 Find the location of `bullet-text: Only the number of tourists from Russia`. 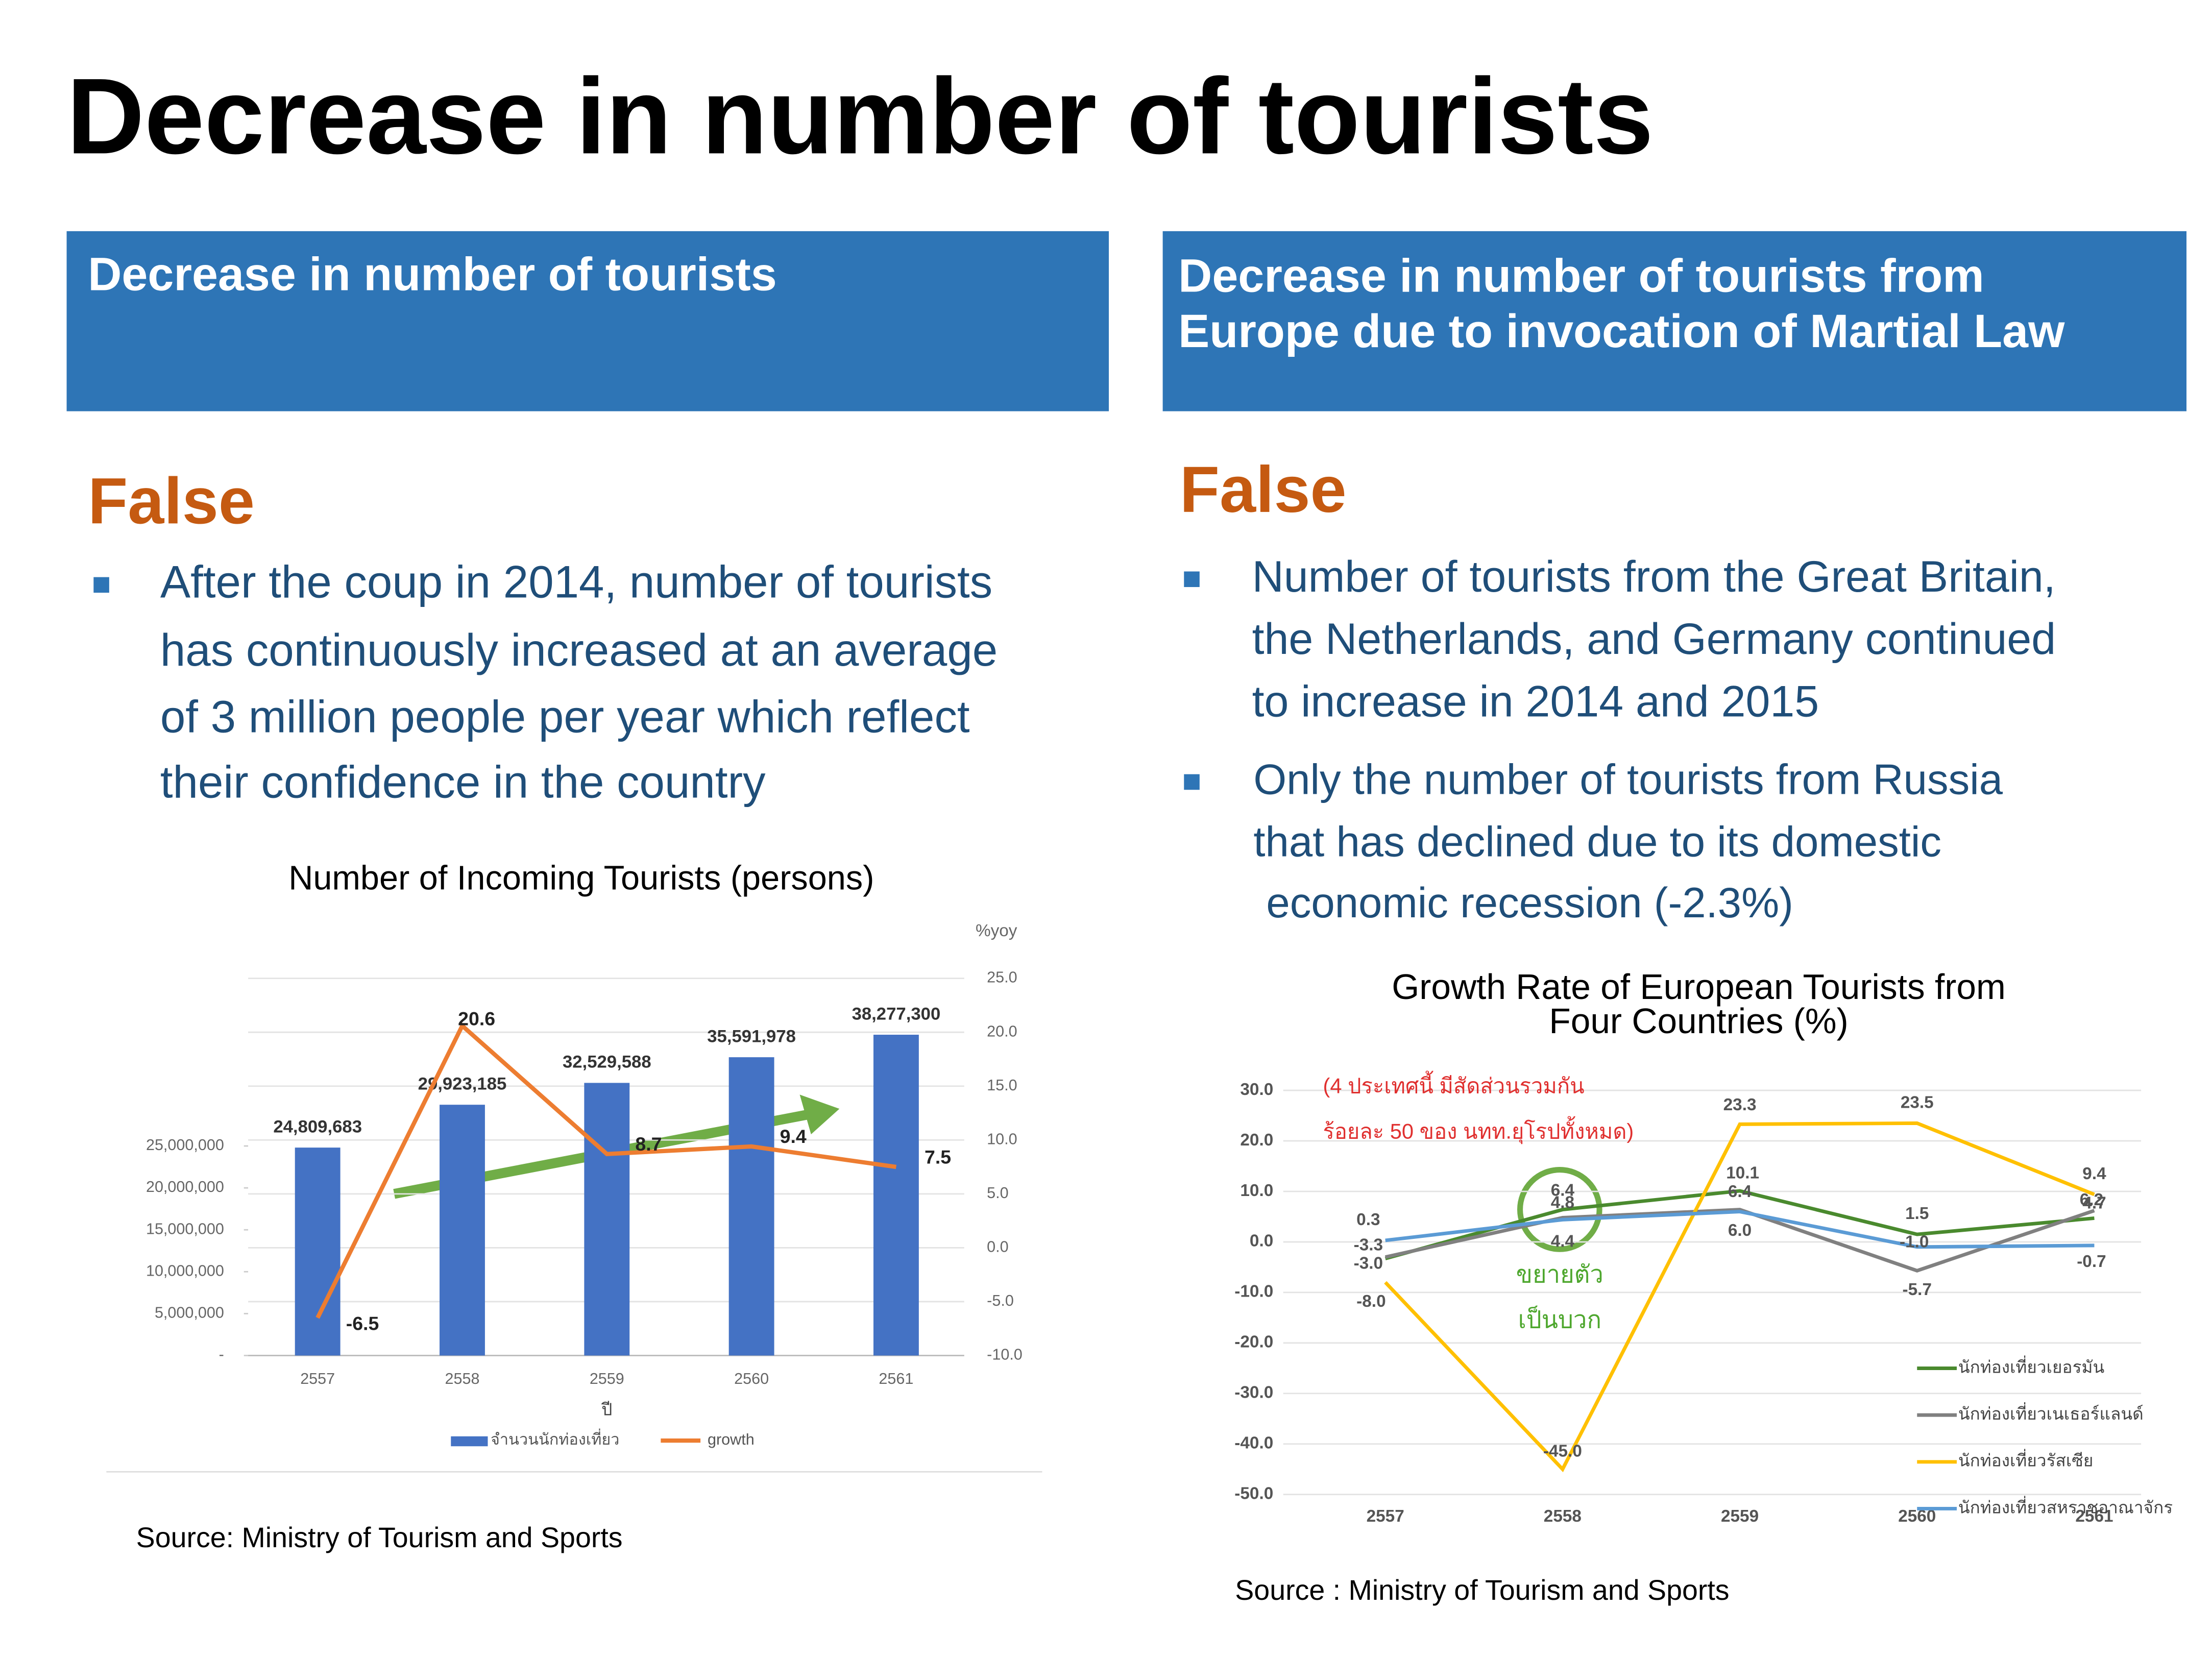

bullet-text: Only the number of tourists from Russia is located at coordinates (1628, 779).